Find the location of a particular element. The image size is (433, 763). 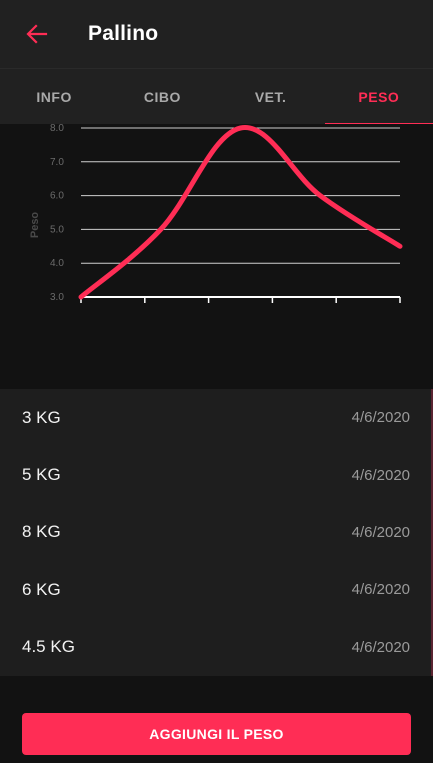

list-item: 8 KG 4/6/2020 is located at coordinates (215, 532).